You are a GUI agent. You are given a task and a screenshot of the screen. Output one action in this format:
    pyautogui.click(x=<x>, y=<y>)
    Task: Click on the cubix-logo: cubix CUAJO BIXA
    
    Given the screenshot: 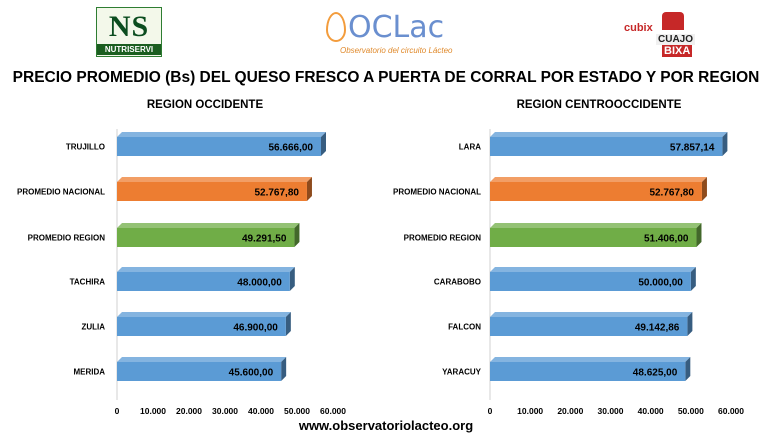 What is the action you would take?
    pyautogui.click(x=658, y=35)
    